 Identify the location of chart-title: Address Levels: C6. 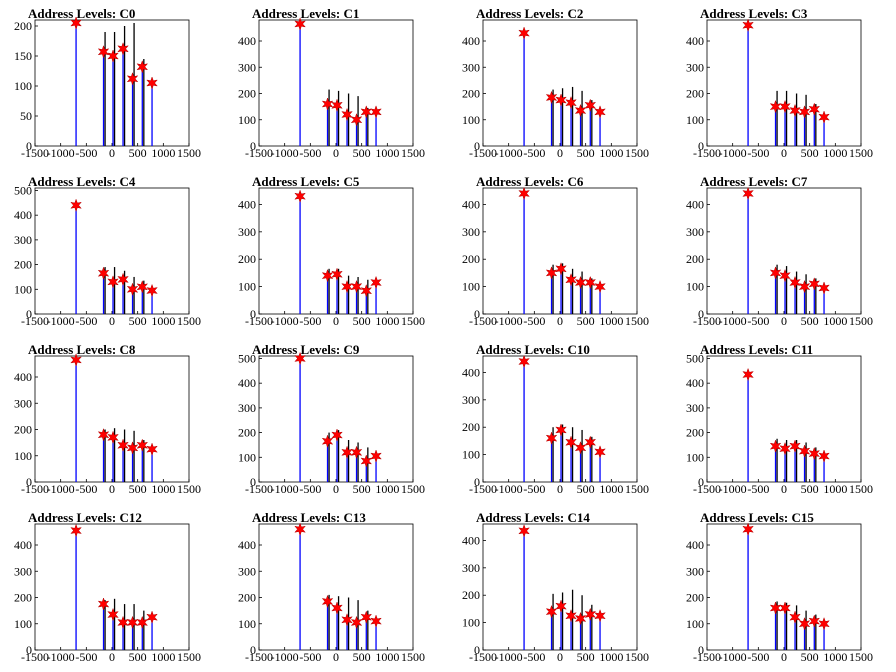
(530, 181).